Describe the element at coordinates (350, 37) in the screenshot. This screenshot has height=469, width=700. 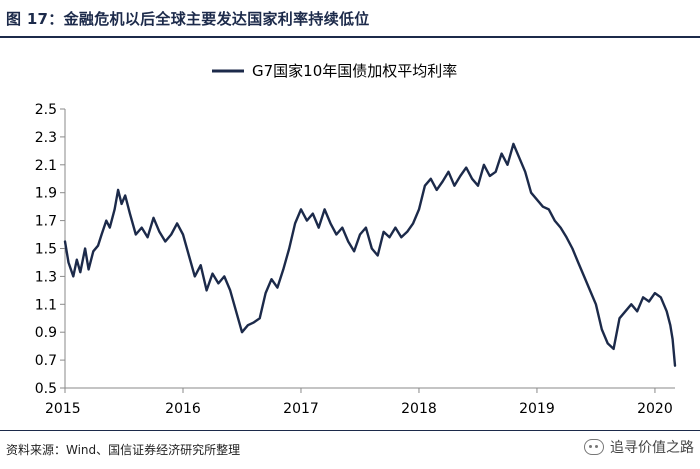
I see `title-divider` at that location.